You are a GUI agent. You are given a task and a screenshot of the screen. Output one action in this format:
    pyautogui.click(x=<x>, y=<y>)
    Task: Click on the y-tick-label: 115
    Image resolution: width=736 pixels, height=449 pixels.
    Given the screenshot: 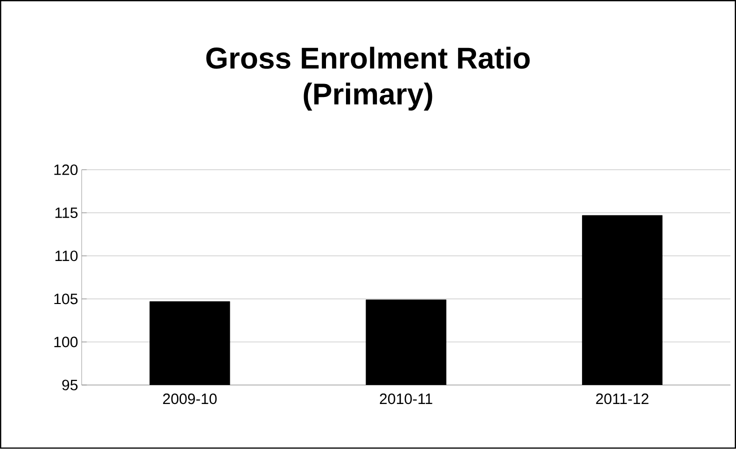 What is the action you would take?
    pyautogui.click(x=66, y=213)
    